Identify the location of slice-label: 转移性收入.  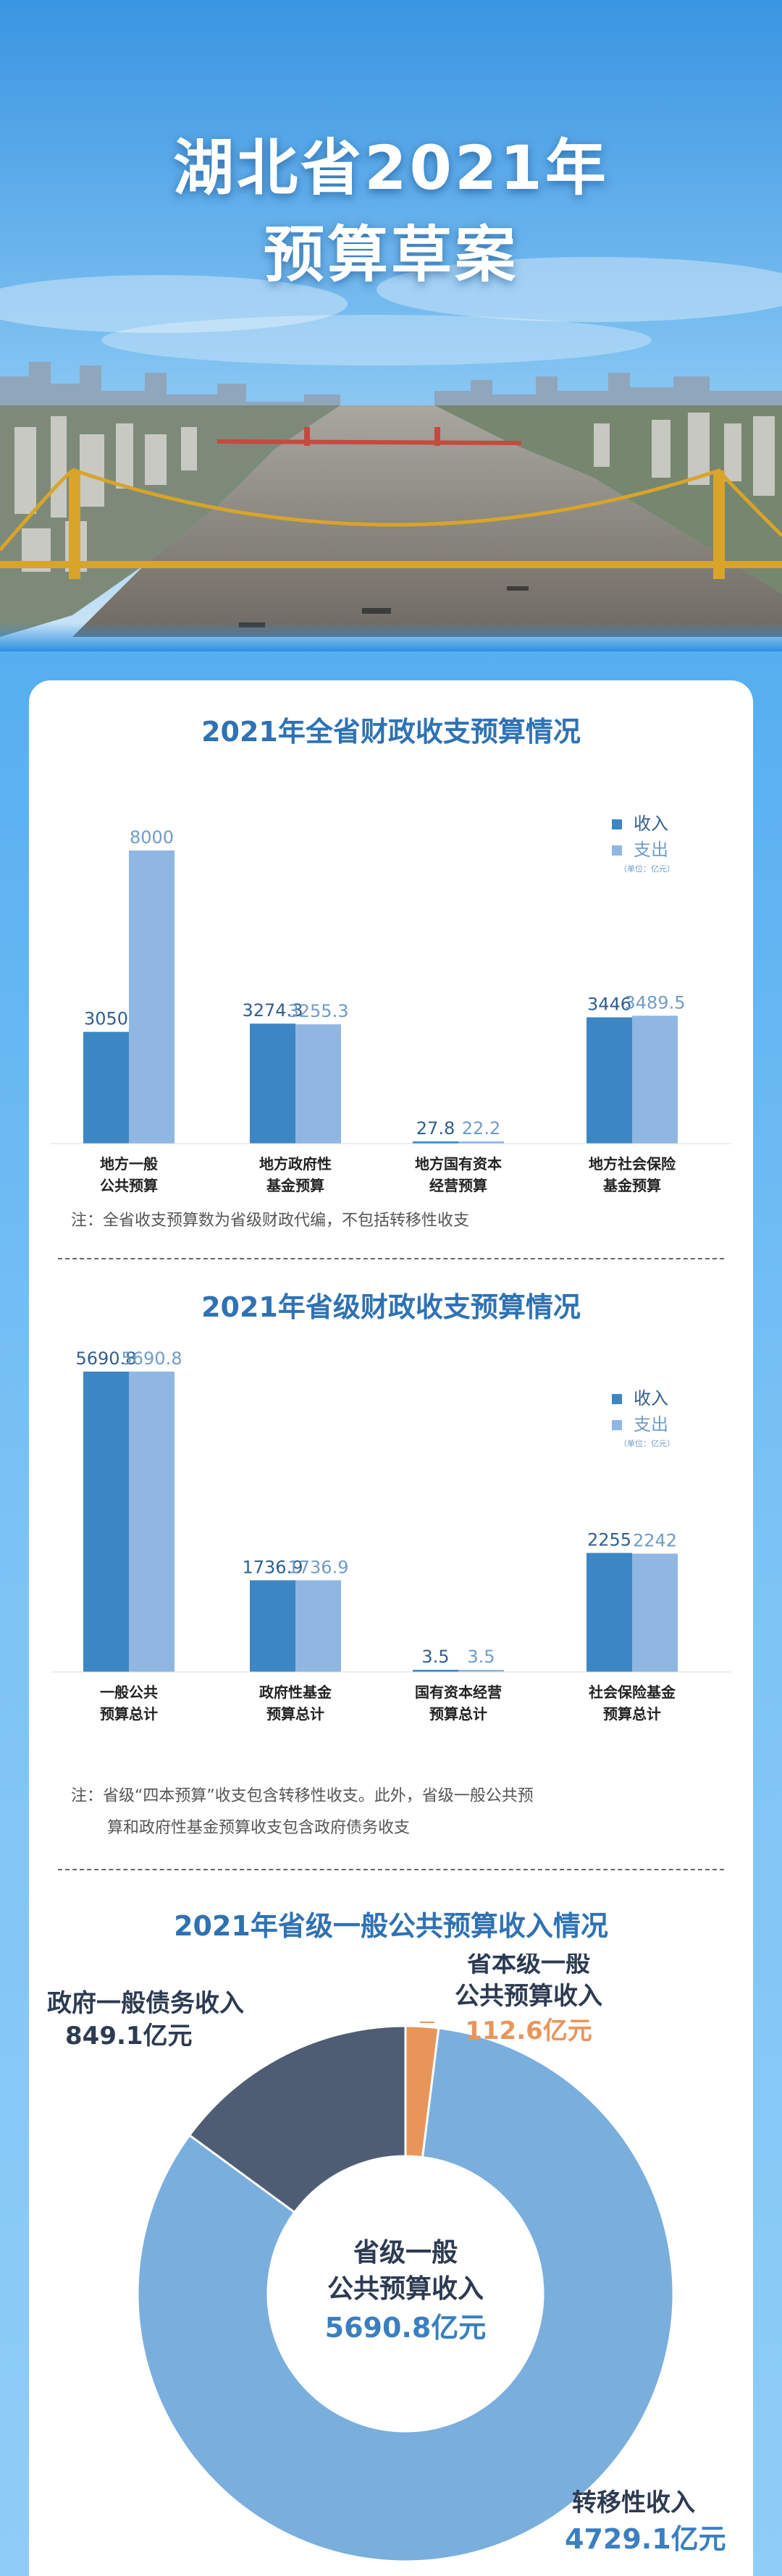
(633, 2502).